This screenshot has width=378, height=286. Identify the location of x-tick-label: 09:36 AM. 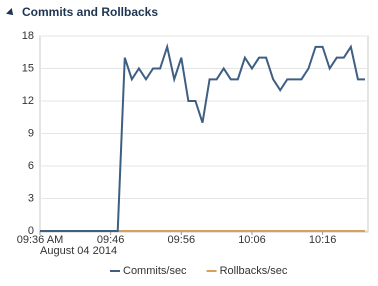
(40, 240).